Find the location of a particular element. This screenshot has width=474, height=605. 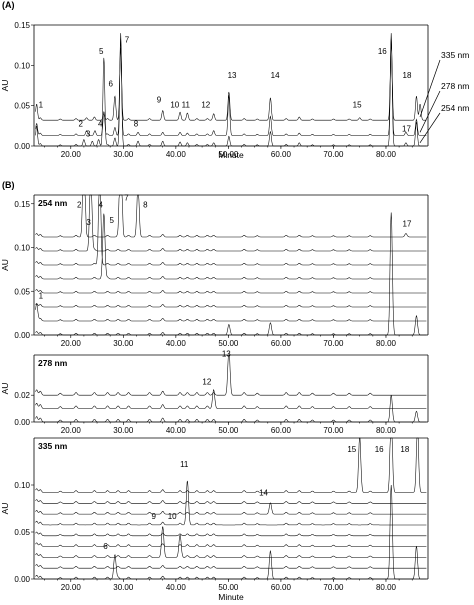

subtitle: 254 nm is located at coordinates (53, 203).